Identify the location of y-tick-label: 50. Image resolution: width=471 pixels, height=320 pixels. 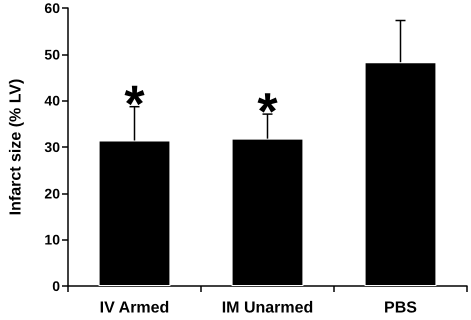
(52, 54).